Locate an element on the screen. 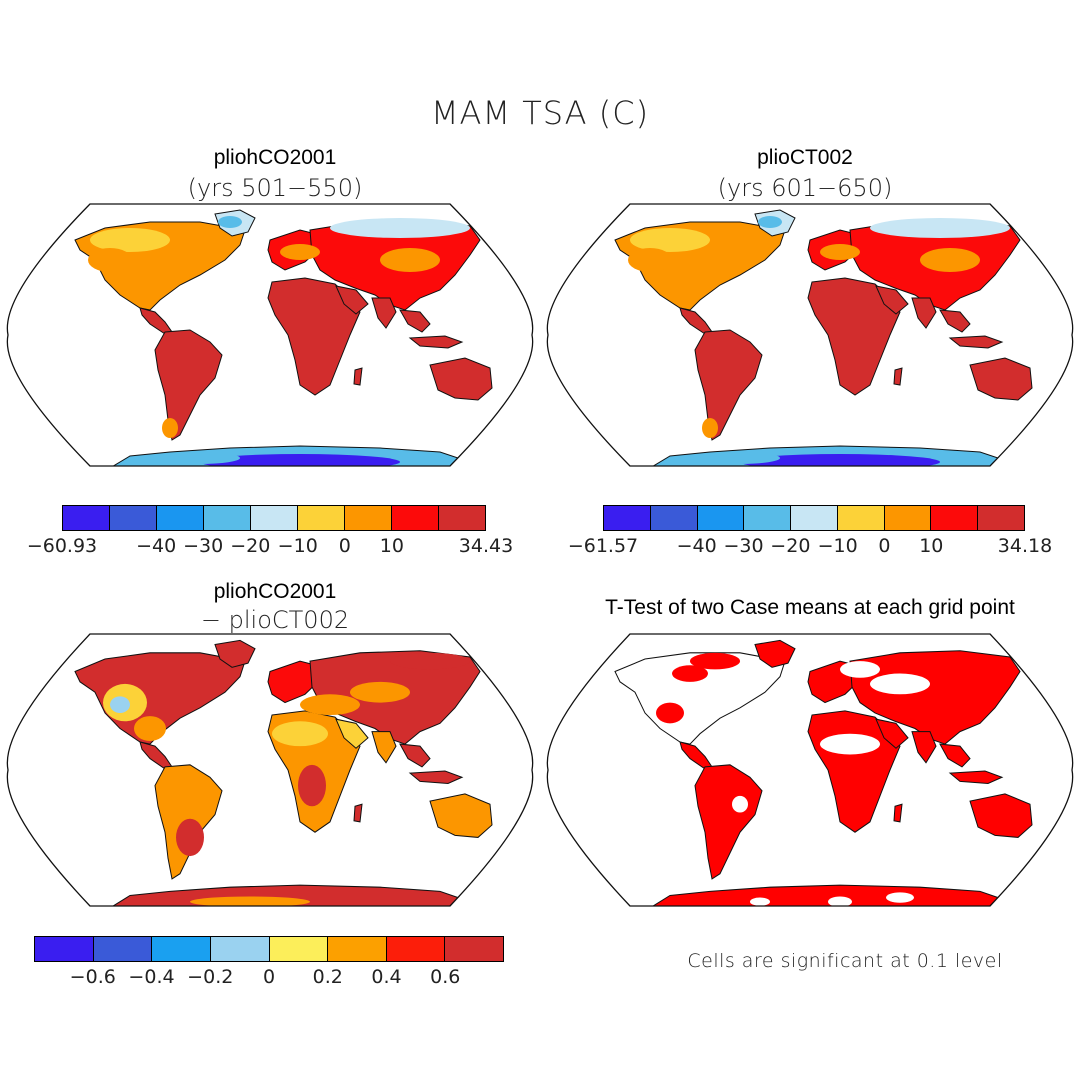  colorbar-top-right is located at coordinates (814, 518).